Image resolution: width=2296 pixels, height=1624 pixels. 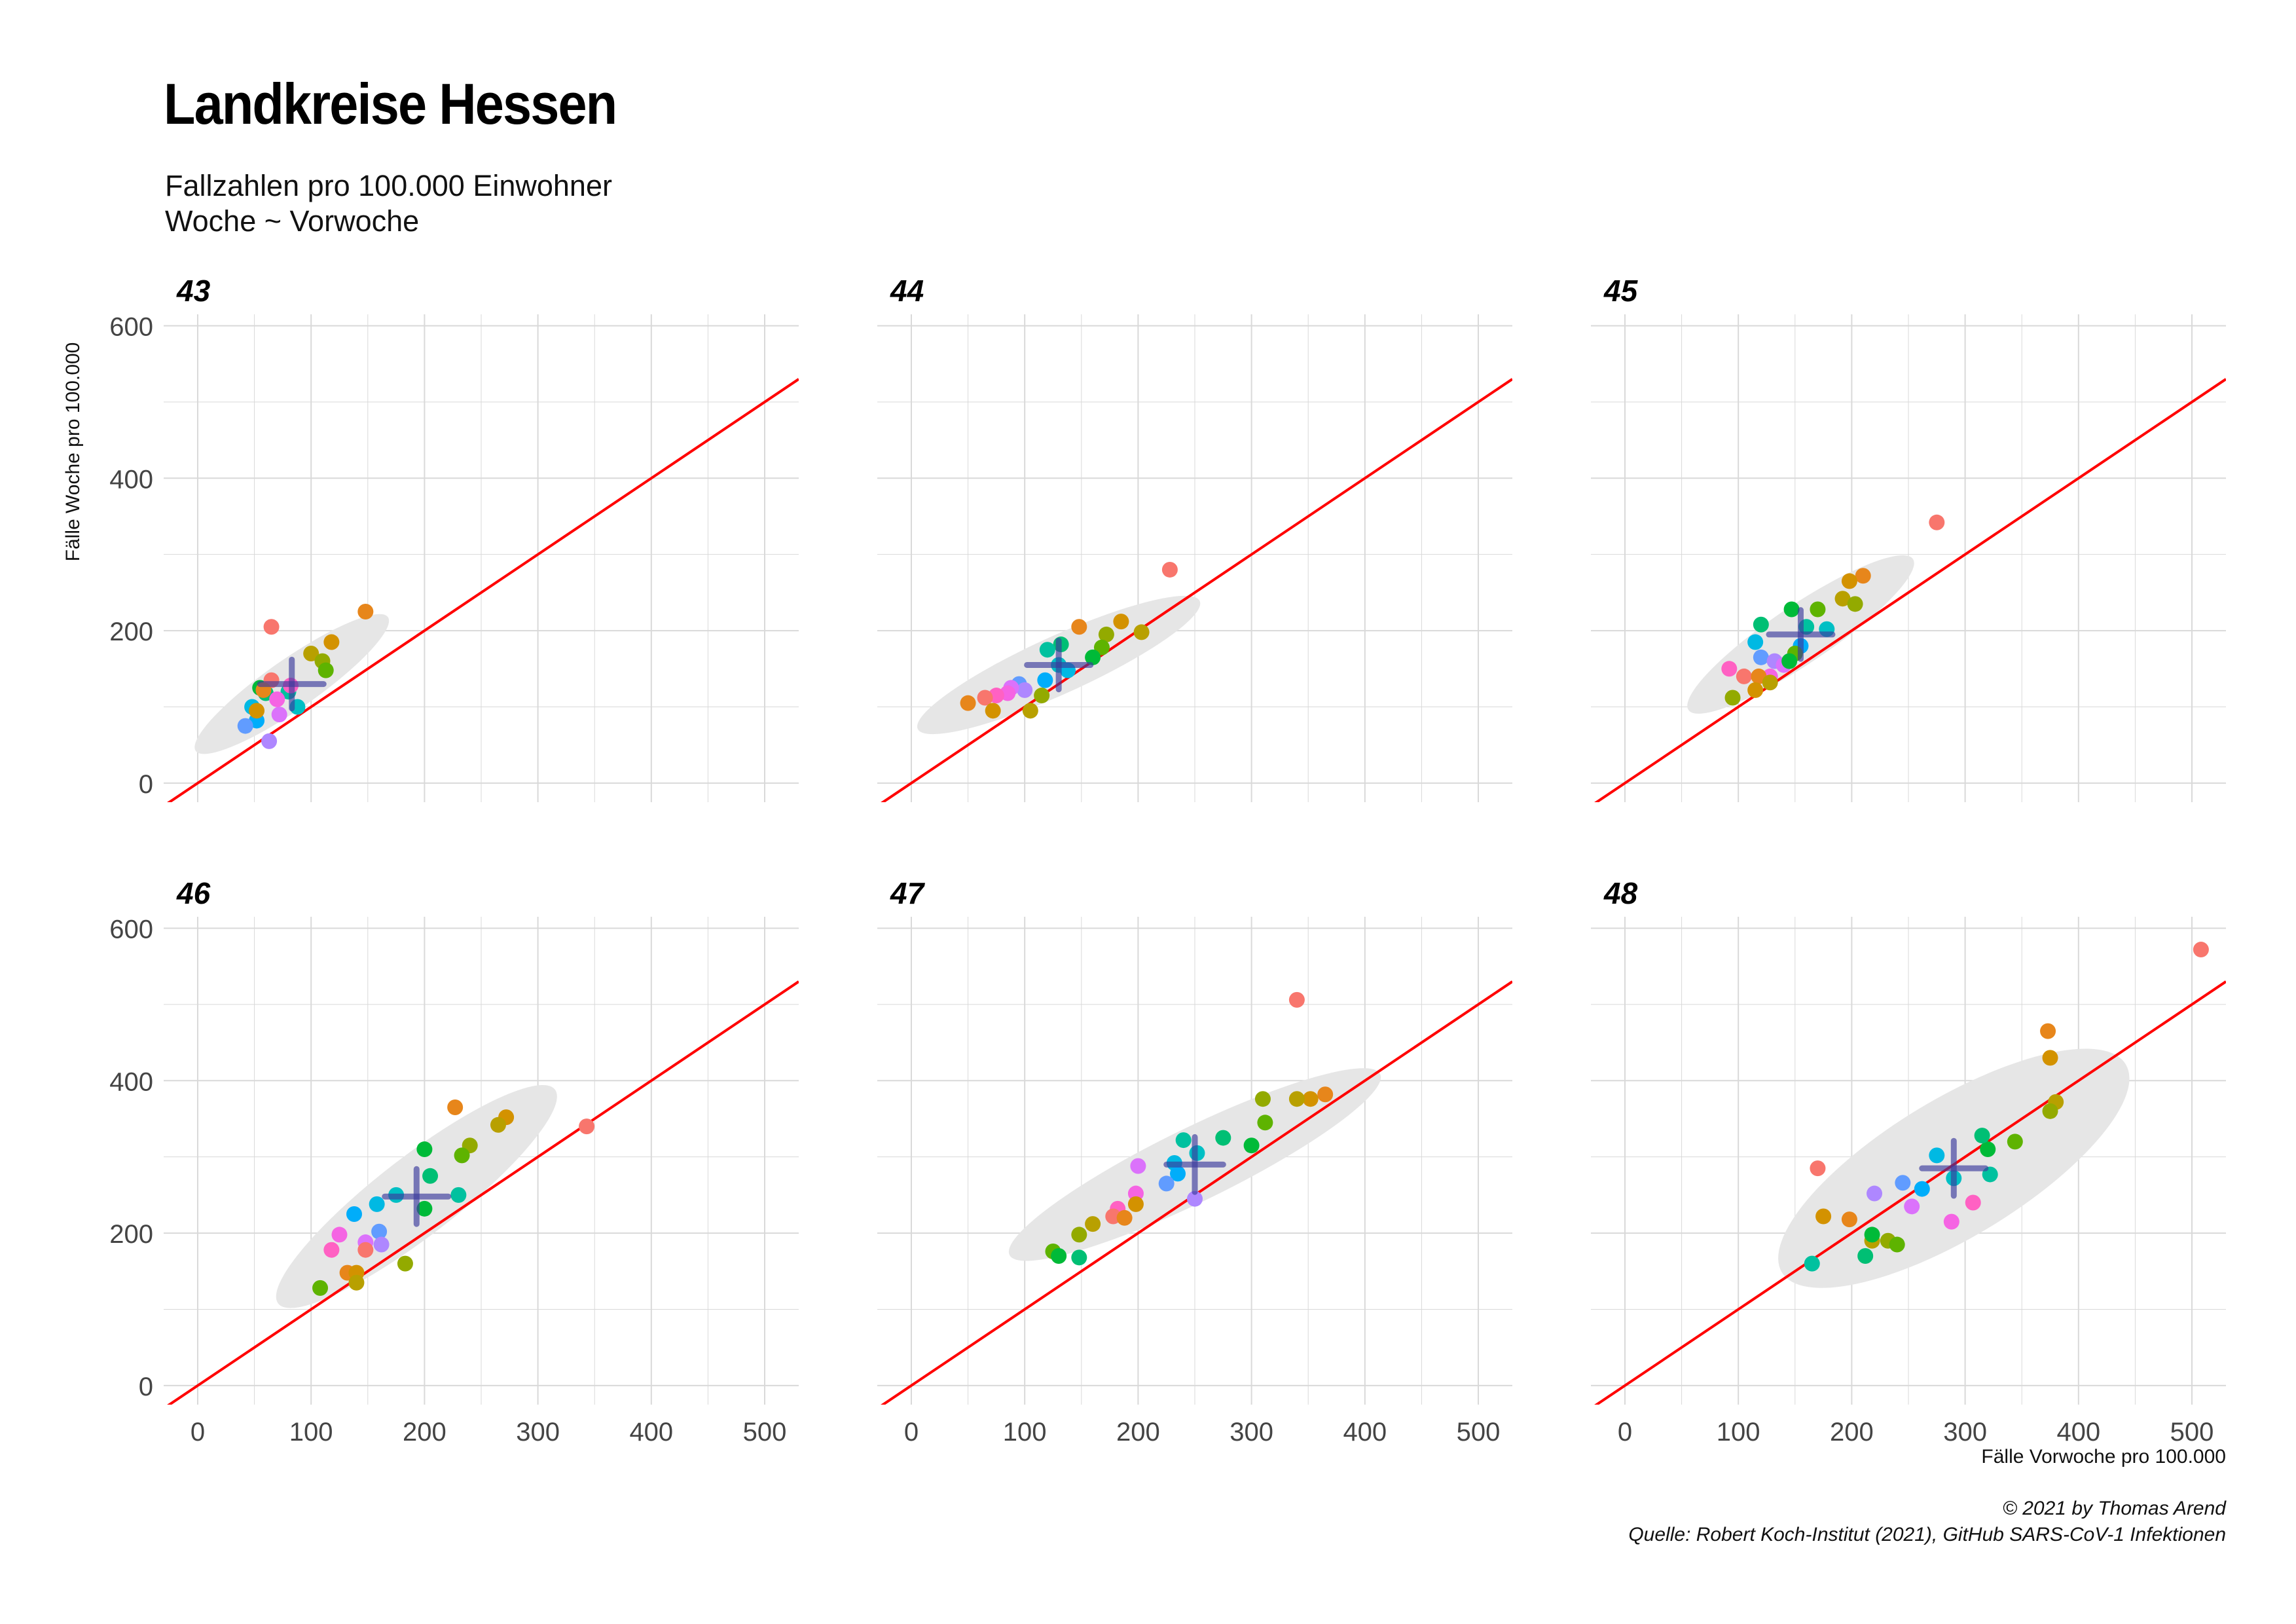 What do you see at coordinates (1194, 1161) in the screenshot?
I see `panel-47: 47 0 100 200 300 400 500` at bounding box center [1194, 1161].